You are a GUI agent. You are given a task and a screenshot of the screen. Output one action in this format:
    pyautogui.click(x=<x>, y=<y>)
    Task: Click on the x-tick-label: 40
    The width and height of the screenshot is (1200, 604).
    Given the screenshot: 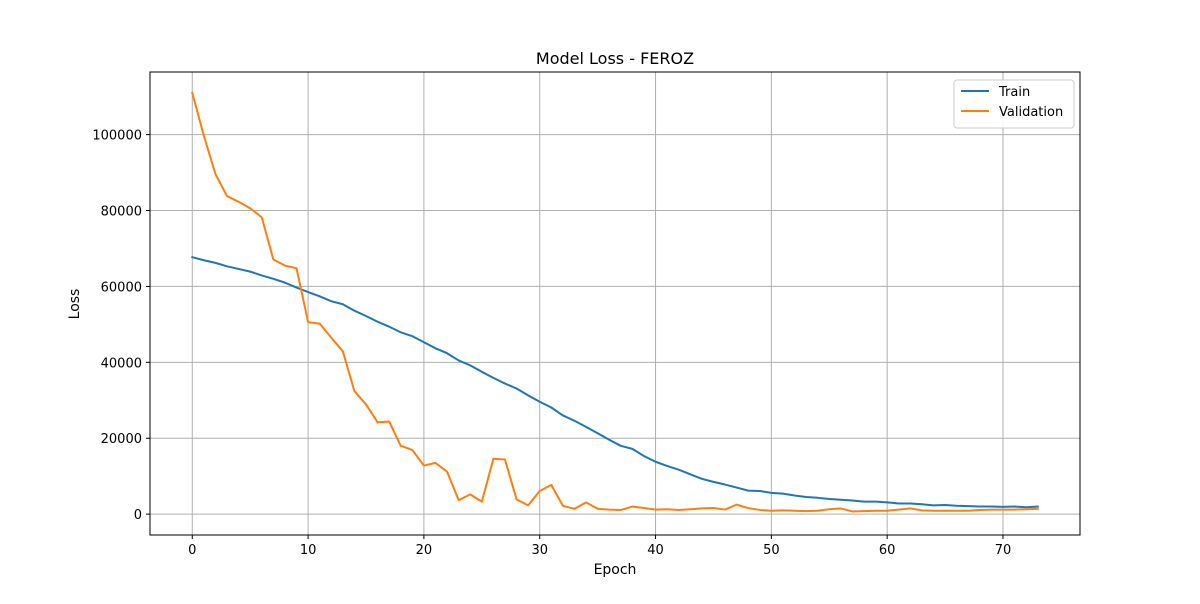 What is the action you would take?
    pyautogui.click(x=655, y=550)
    